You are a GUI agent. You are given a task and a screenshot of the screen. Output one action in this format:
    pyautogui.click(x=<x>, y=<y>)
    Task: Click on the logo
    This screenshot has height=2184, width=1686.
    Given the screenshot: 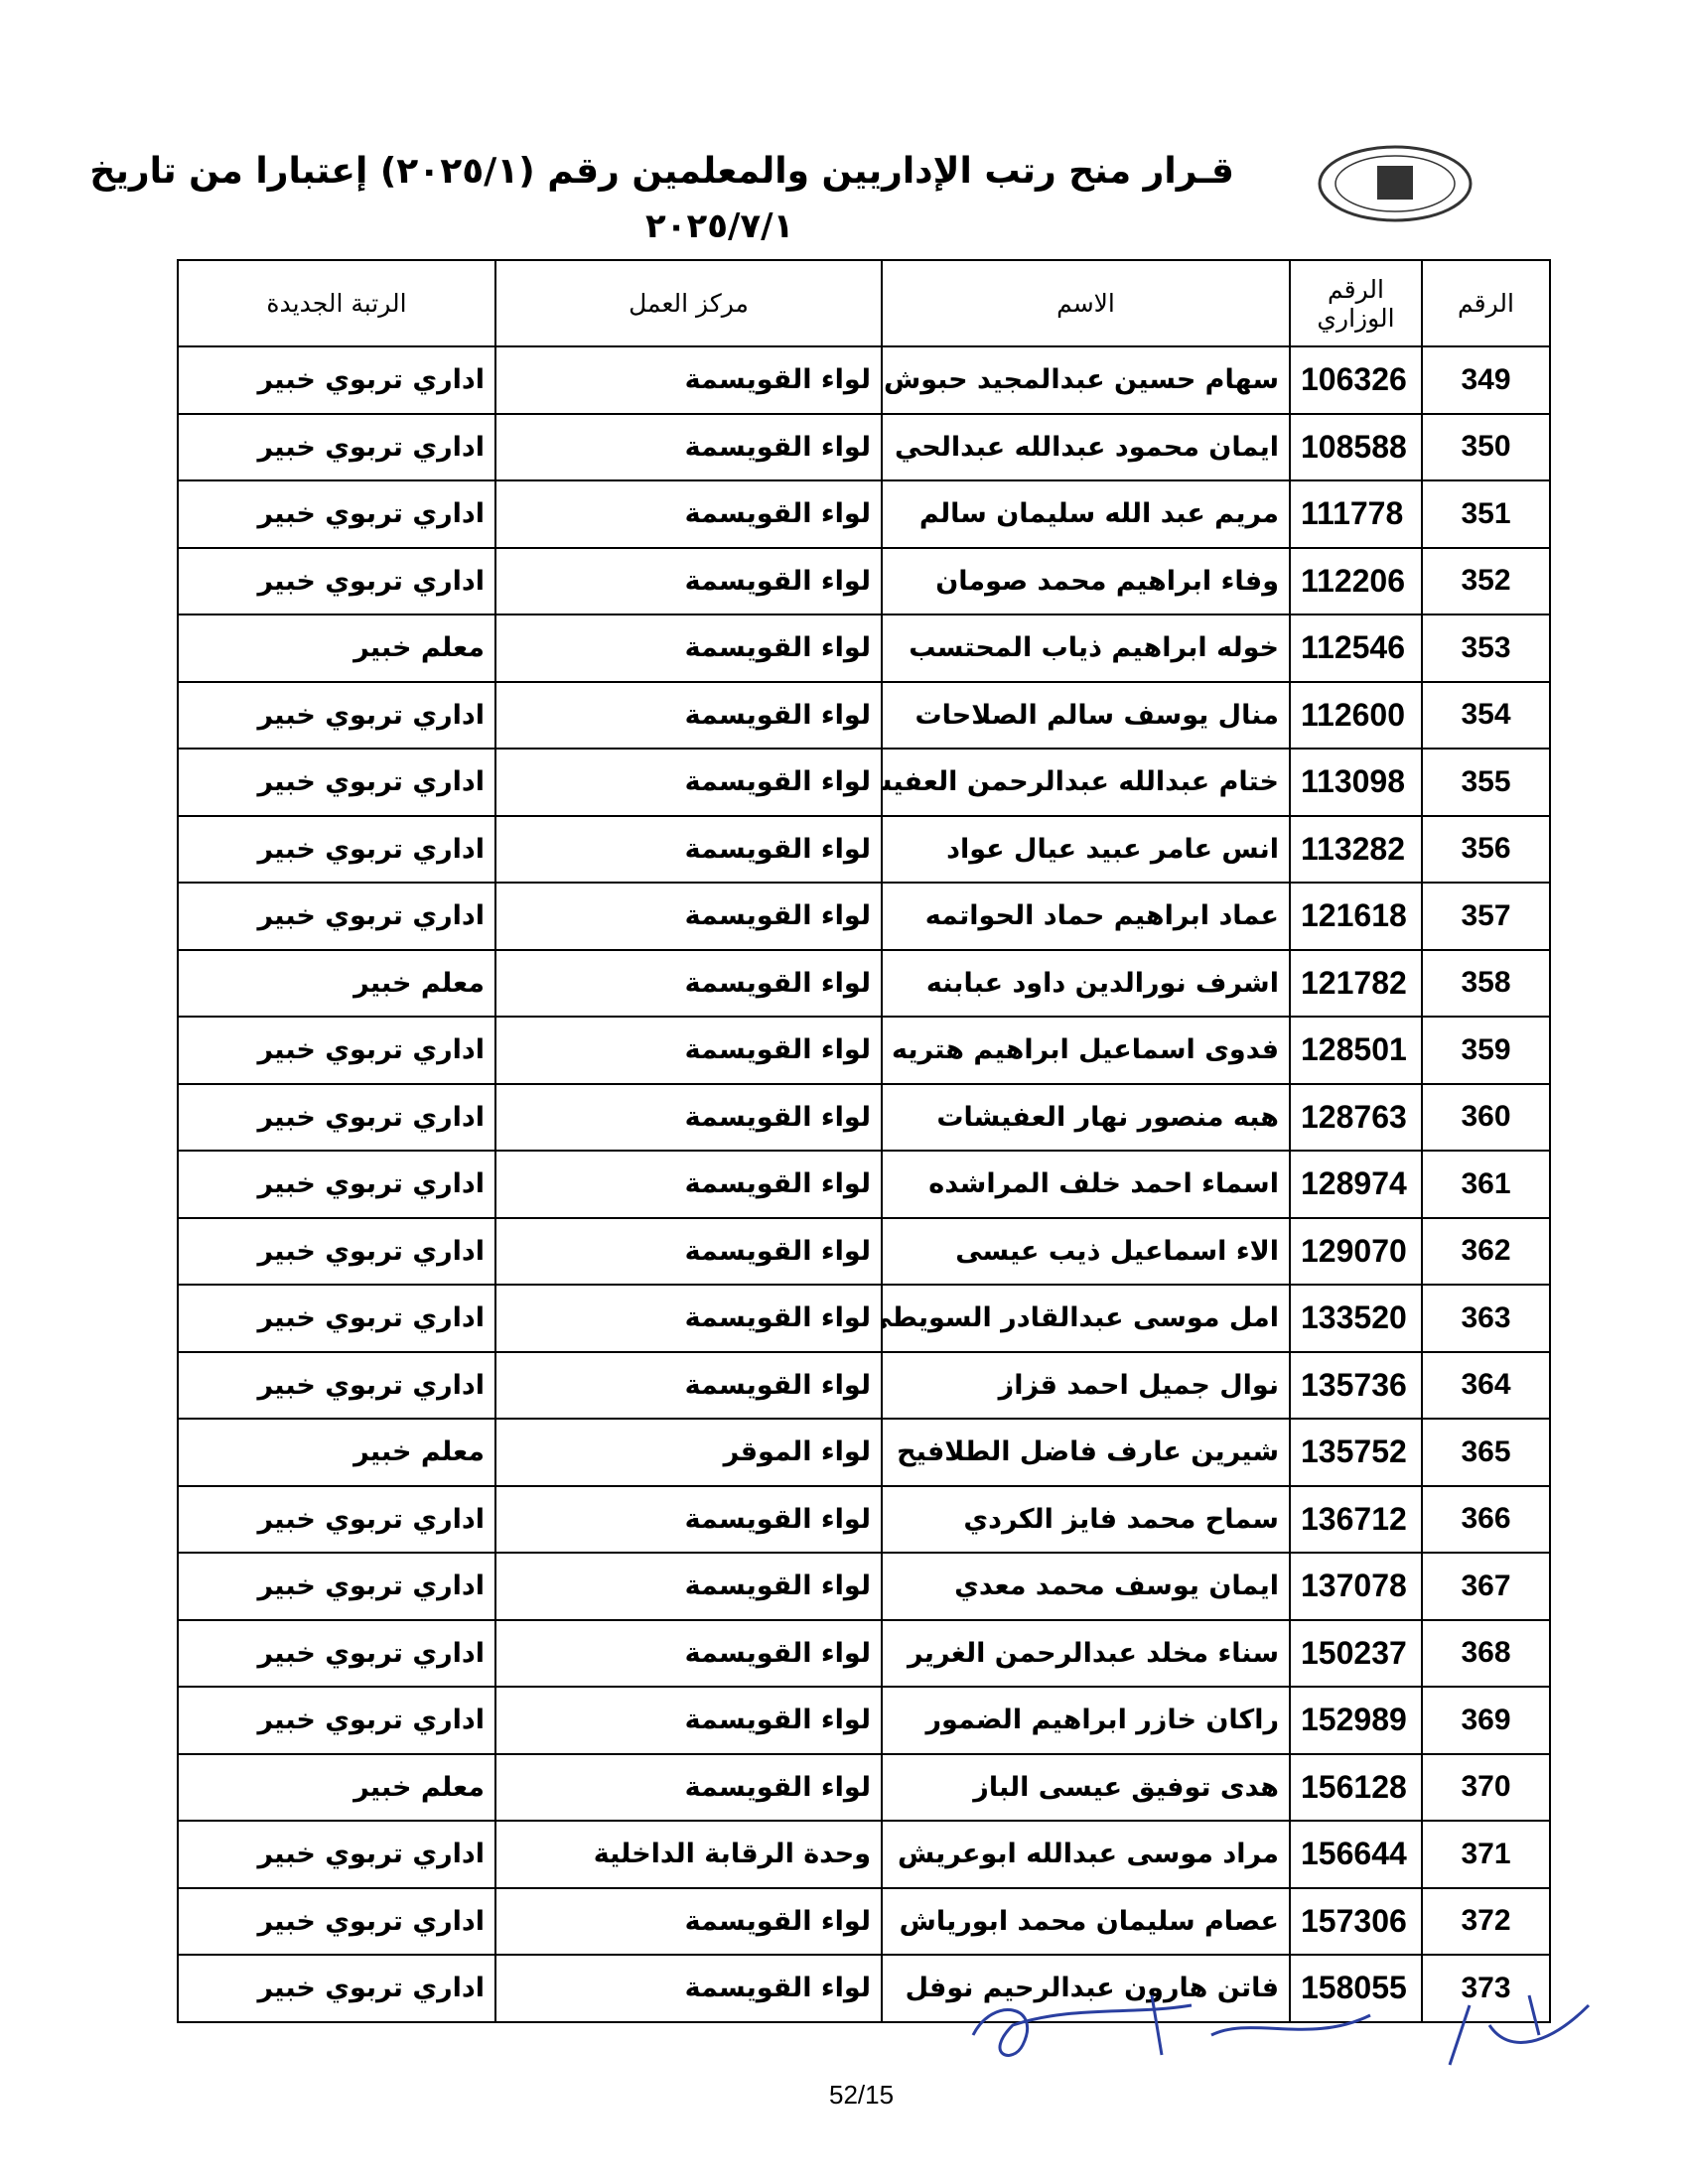 What is the action you would take?
    pyautogui.click(x=1395, y=183)
    